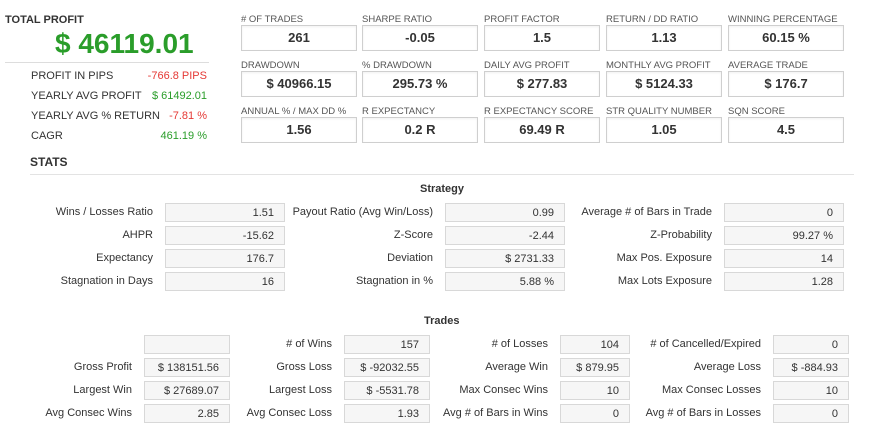 This screenshot has width=891, height=436. What do you see at coordinates (420, 84) in the screenshot?
I see `metric-value: 295.73 %` at bounding box center [420, 84].